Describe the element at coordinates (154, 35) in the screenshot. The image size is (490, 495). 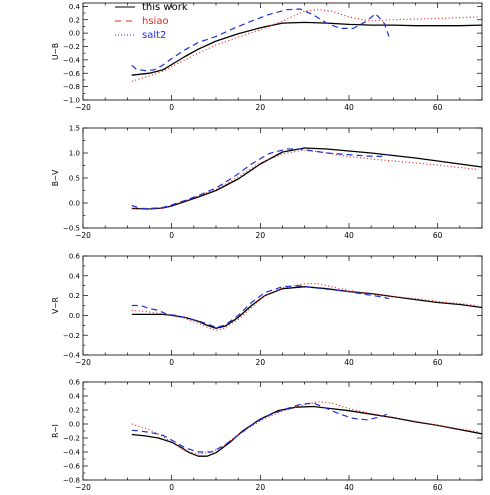
I see `legend-label-salt2: salt2` at that location.